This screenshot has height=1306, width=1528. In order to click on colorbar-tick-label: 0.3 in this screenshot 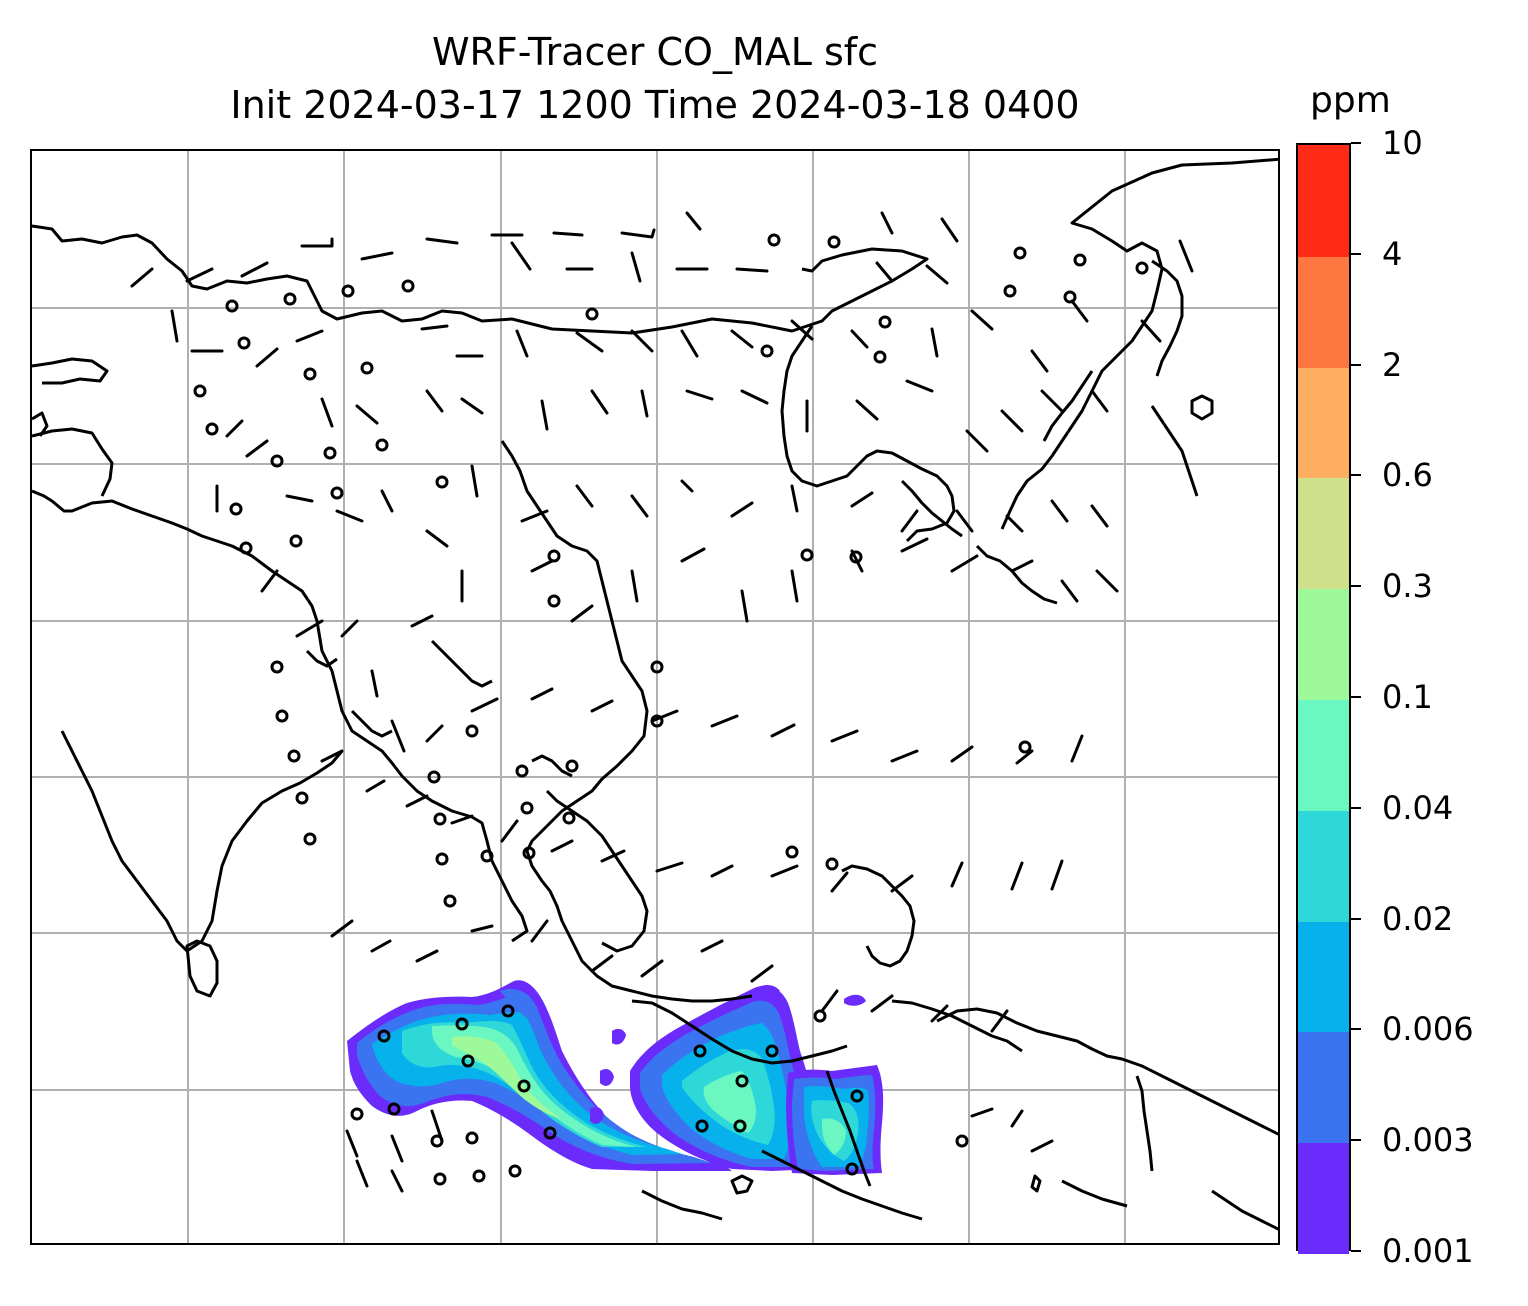, I will do `click(1407, 586)`.